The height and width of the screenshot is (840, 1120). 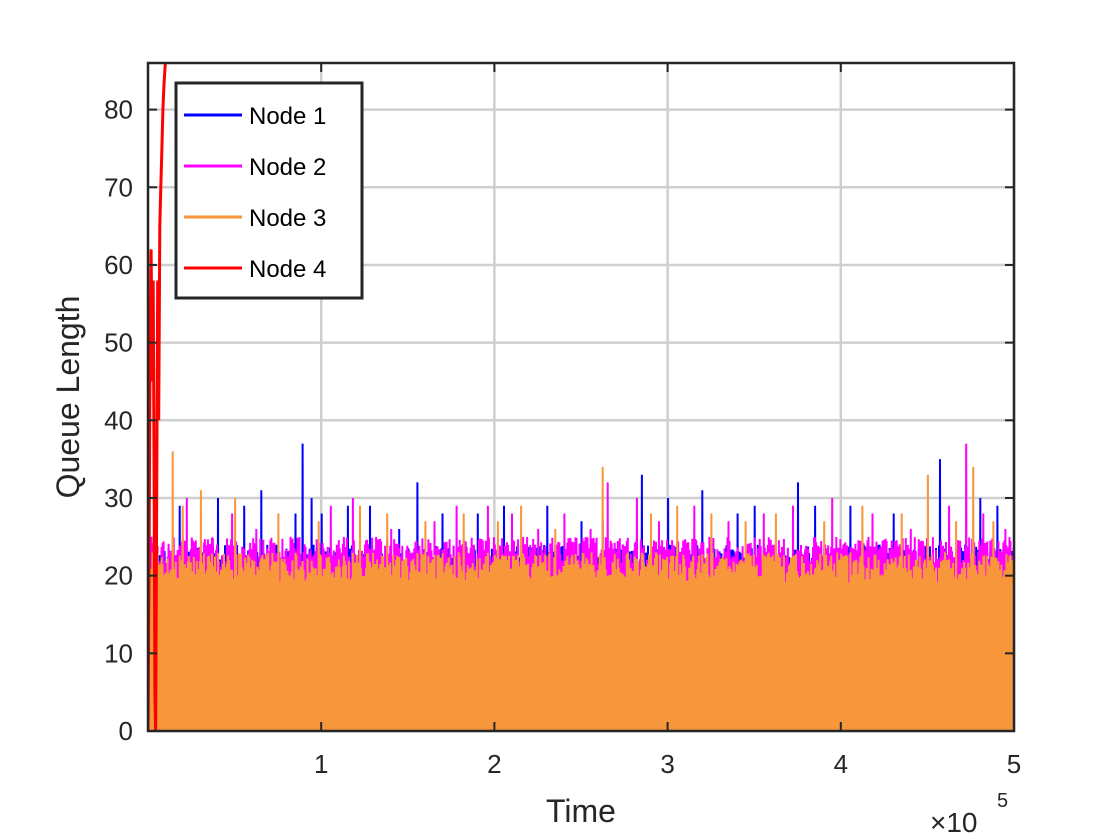 I want to click on x-tick-label: 2, so click(x=494, y=764).